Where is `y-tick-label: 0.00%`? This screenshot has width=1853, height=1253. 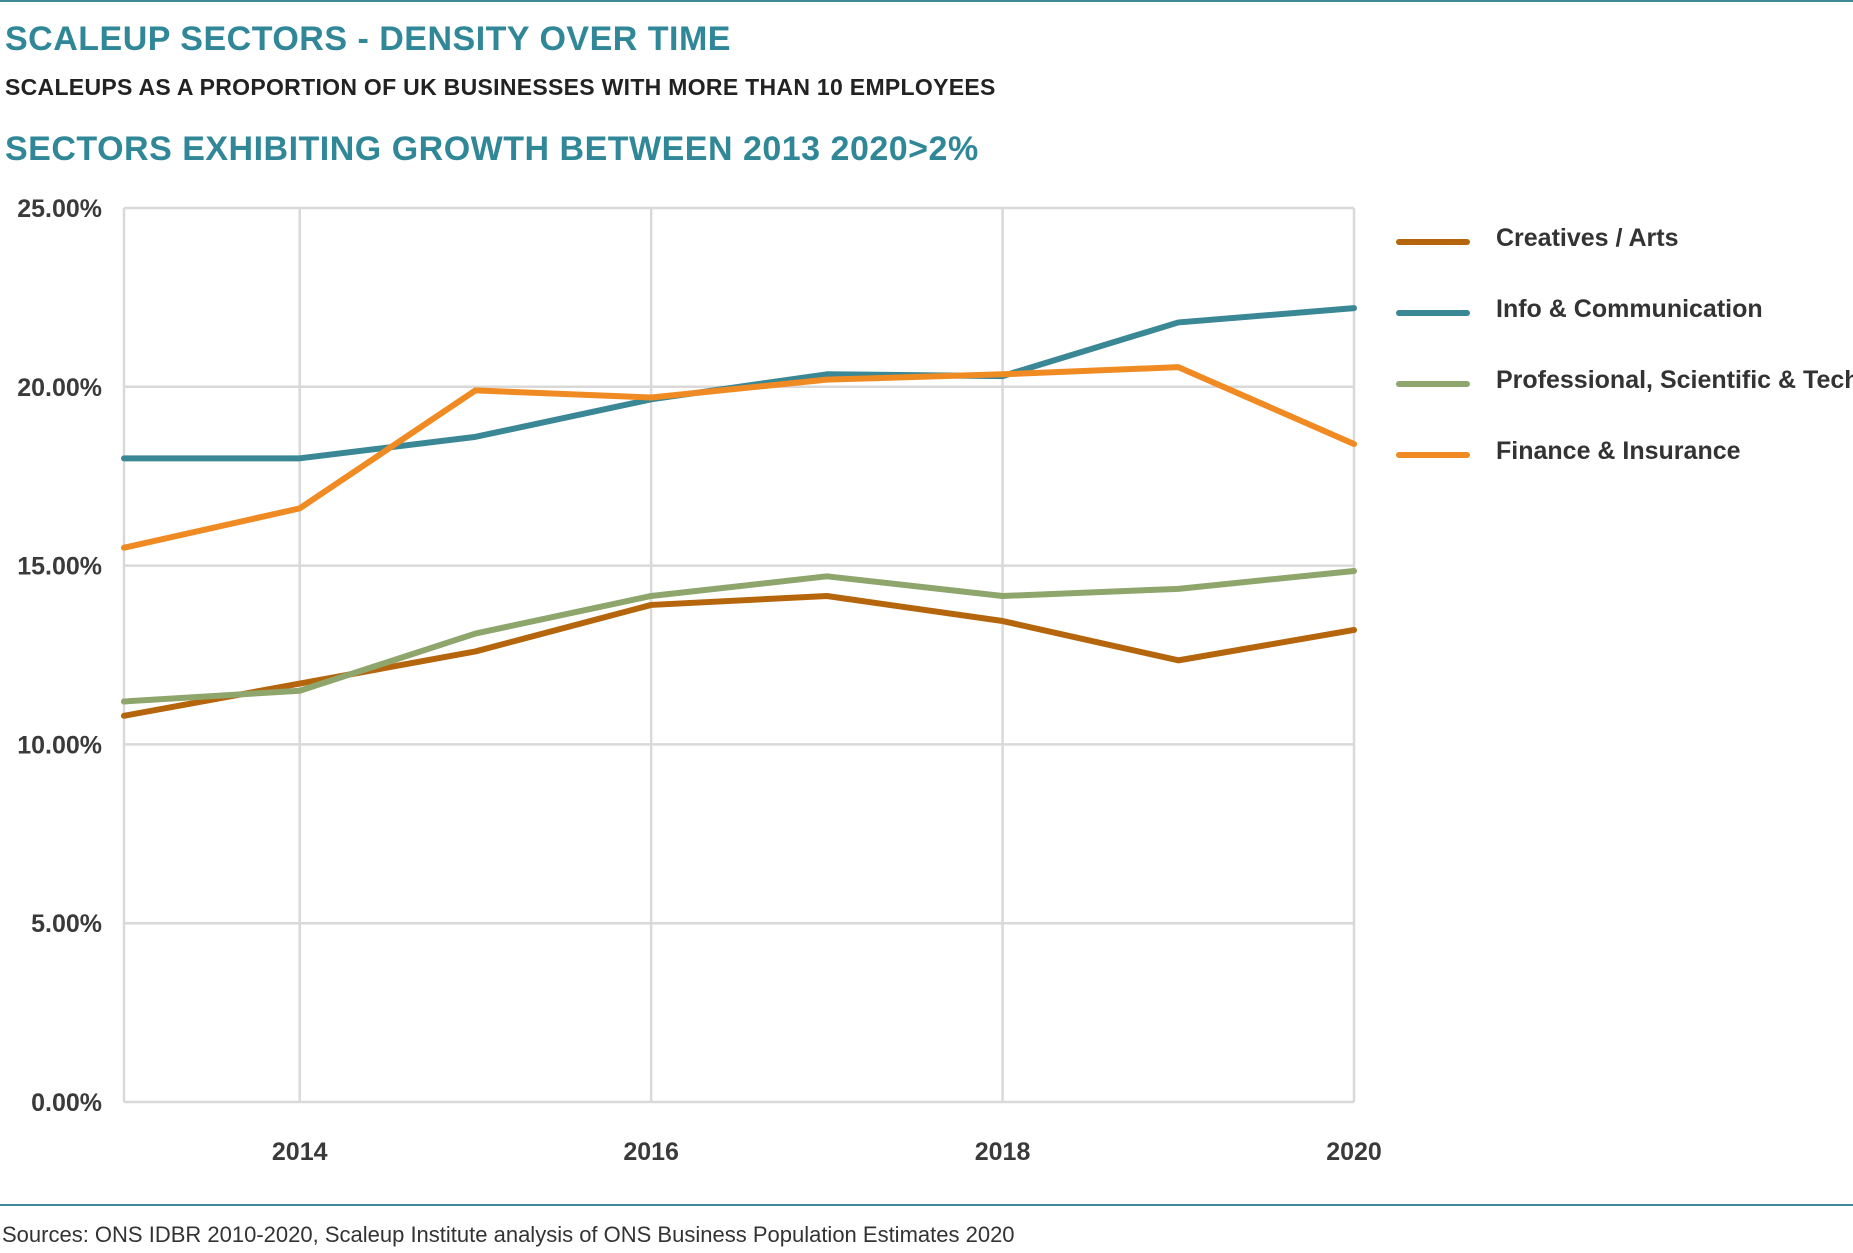 y-tick-label: 0.00% is located at coordinates (66, 1103).